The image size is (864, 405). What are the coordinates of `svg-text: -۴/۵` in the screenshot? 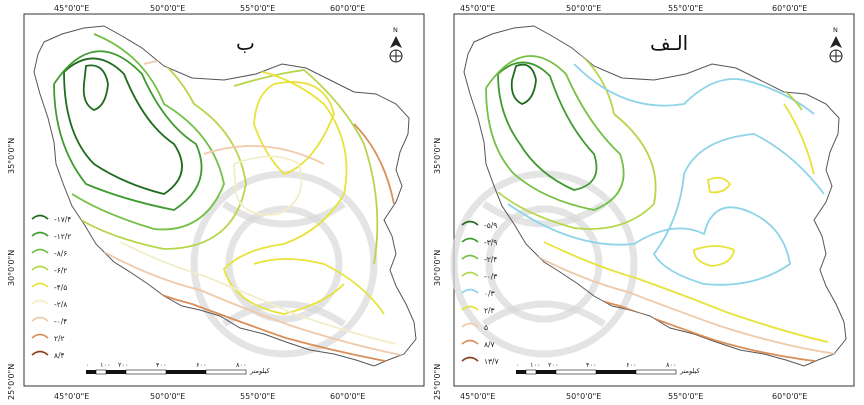 It's located at (60, 287).